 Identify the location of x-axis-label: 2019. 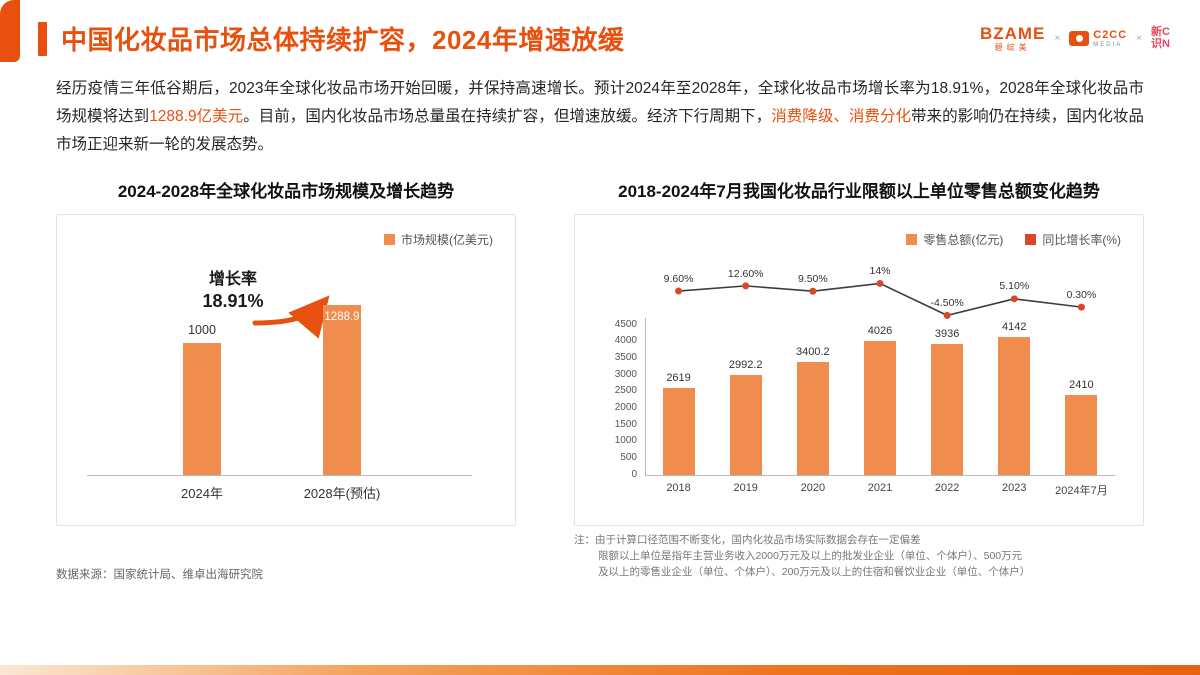
(745, 487).